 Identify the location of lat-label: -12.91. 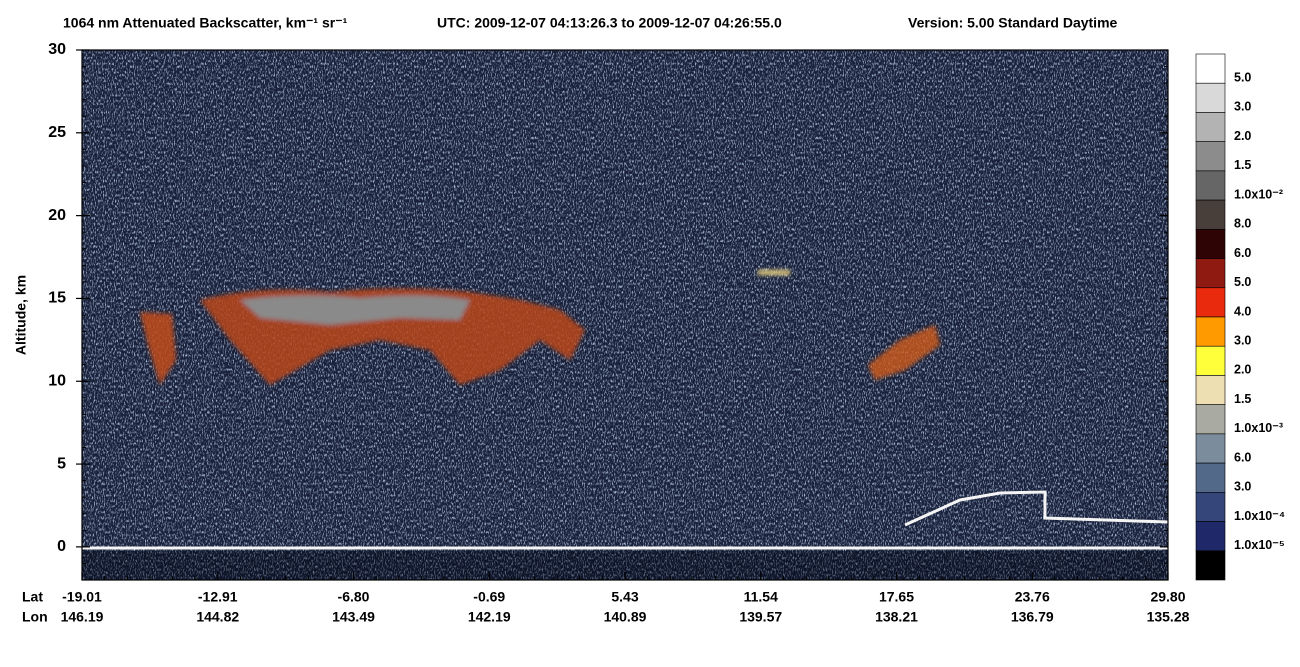
(218, 597).